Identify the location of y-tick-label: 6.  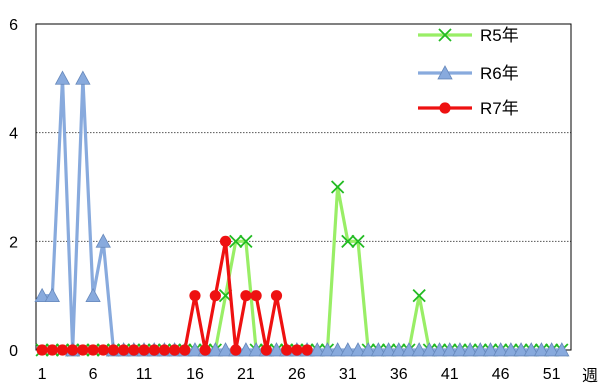
(13, 25).